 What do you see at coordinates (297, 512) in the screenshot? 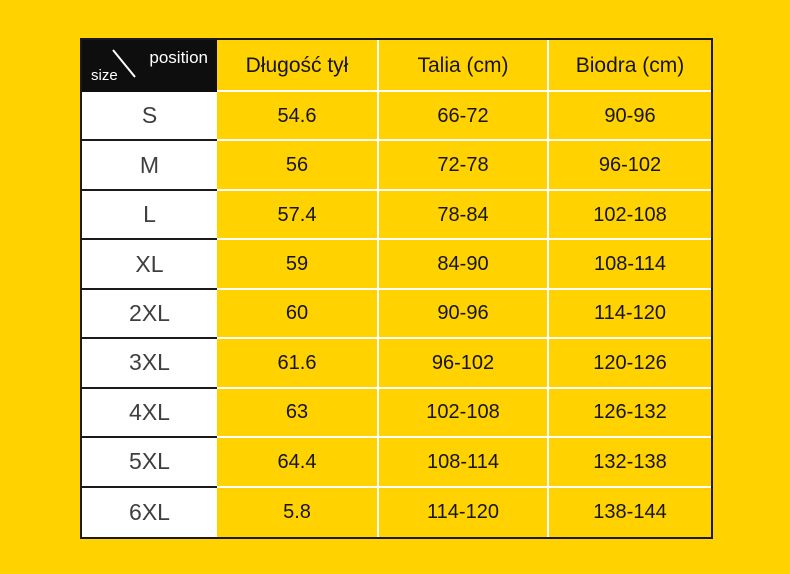
I see `cell-dlugosc-tyl: 5.8` at bounding box center [297, 512].